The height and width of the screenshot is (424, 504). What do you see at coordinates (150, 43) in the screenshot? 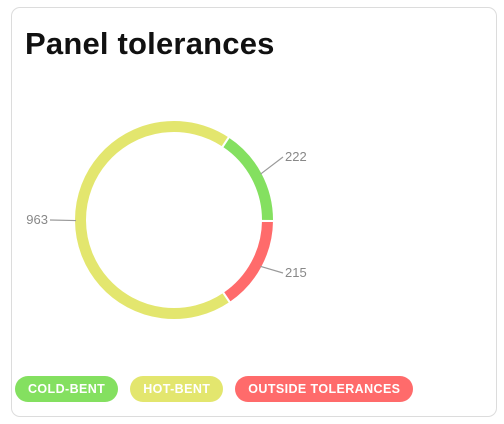
I see `chart-title: Panel tolerances` at bounding box center [150, 43].